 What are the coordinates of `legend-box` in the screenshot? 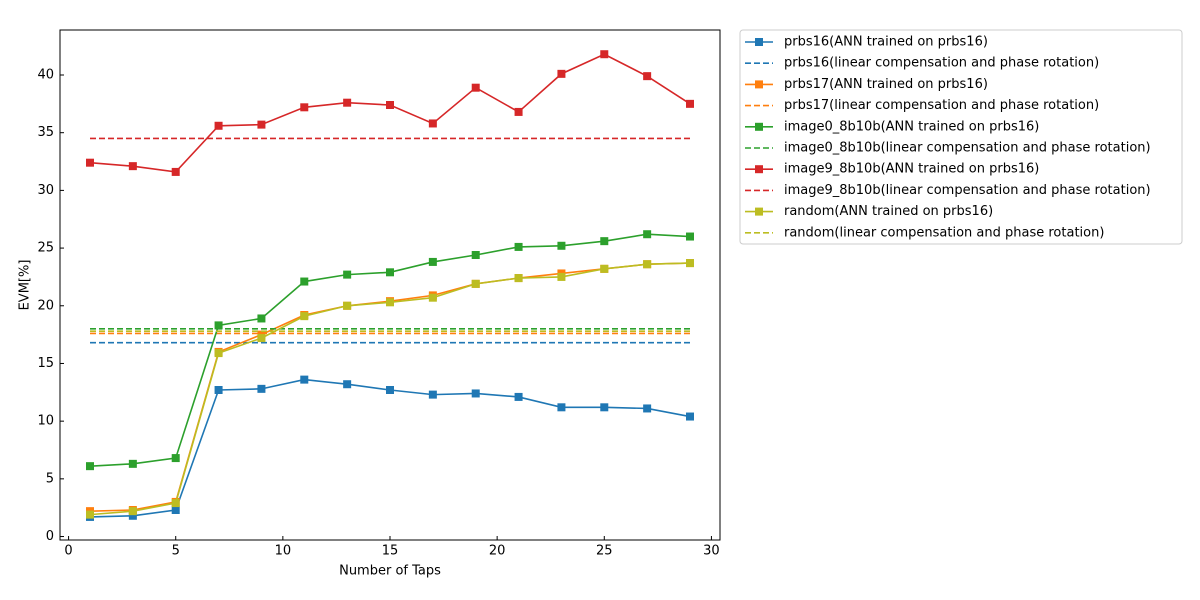 It's located at (961, 137).